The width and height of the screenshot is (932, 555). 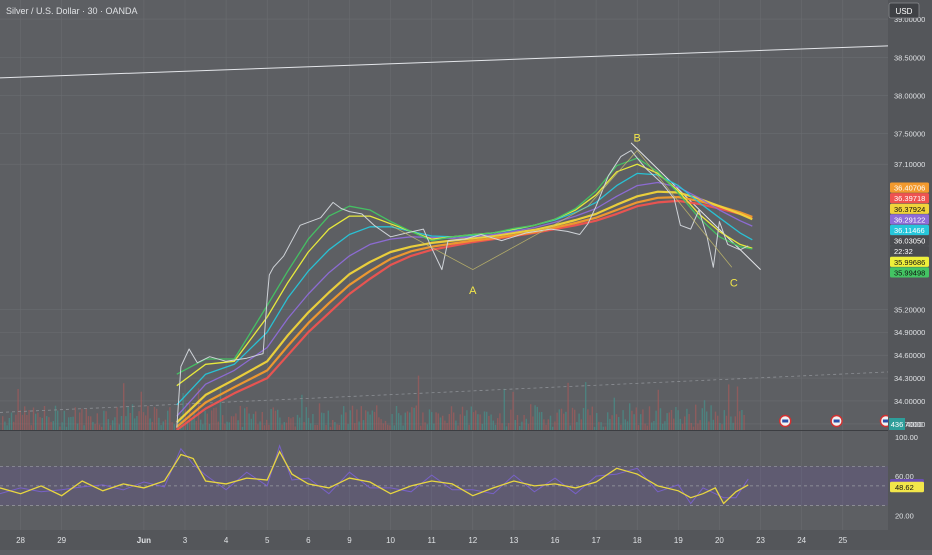 What do you see at coordinates (909, 355) in the screenshot?
I see `price-tick-label: 34.60000` at bounding box center [909, 355].